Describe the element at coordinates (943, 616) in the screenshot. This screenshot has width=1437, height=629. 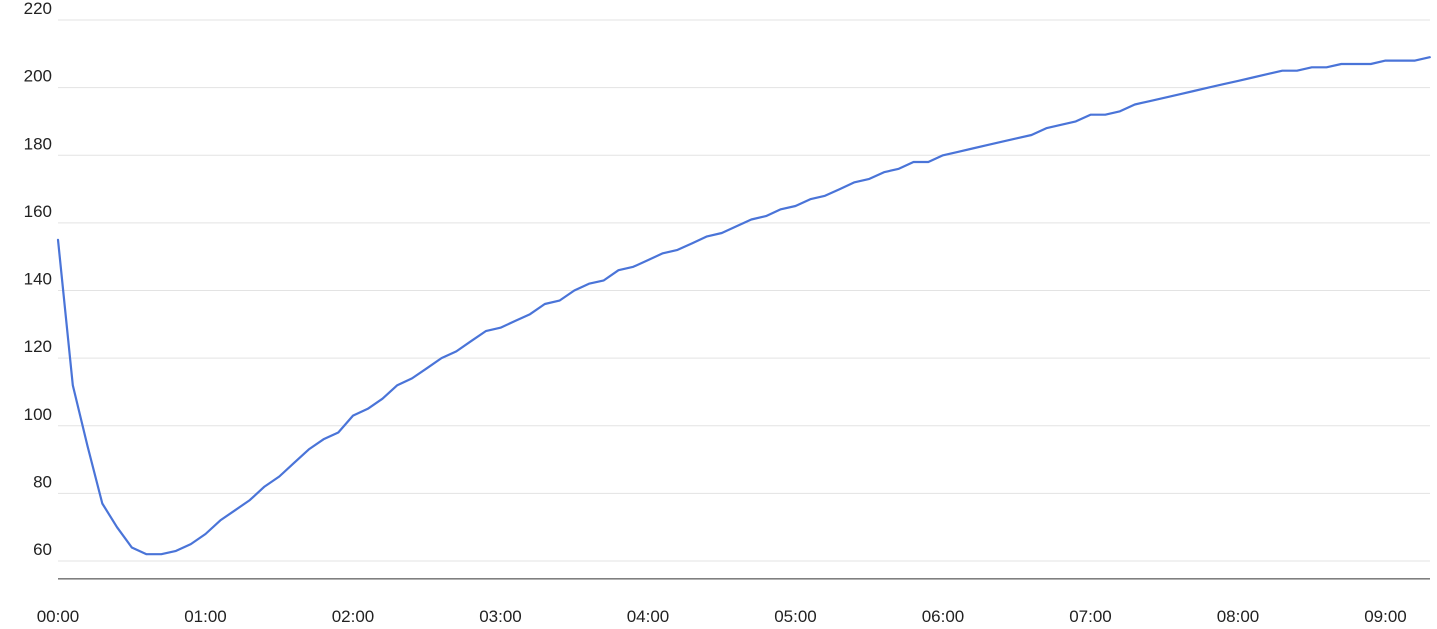
I see `x-tick-label: 06:00` at that location.